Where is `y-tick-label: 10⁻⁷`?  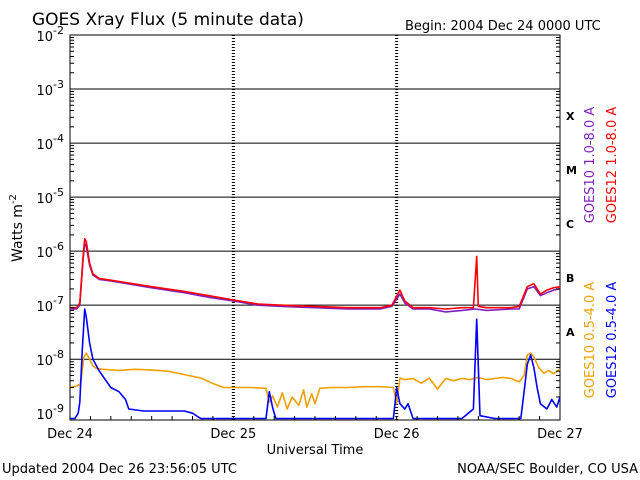 y-tick-label: 10⁻⁷ is located at coordinates (50, 304).